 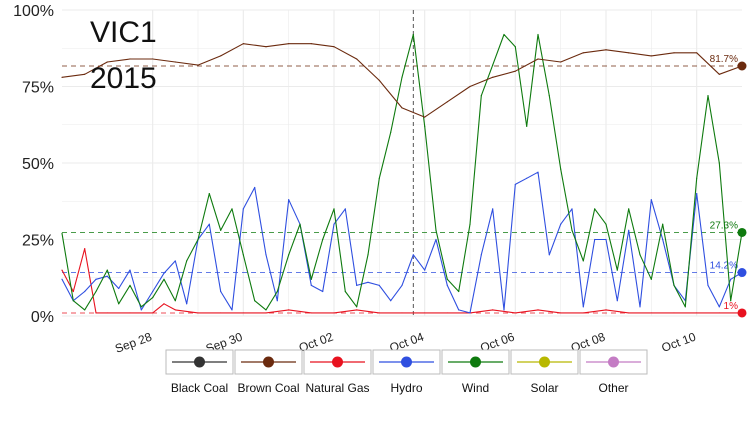 What do you see at coordinates (38, 164) in the screenshot?
I see `y-tick-label: 50%` at bounding box center [38, 164].